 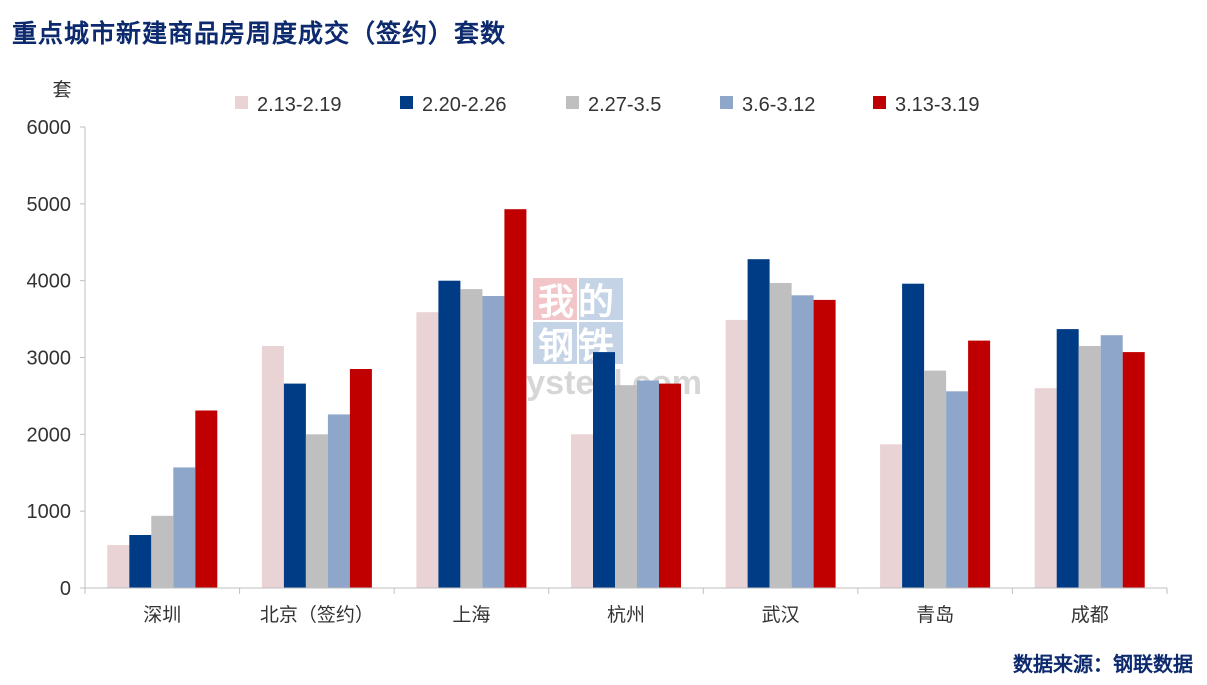 What do you see at coordinates (1090, 615) in the screenshot?
I see `x-category-label: 成都` at bounding box center [1090, 615].